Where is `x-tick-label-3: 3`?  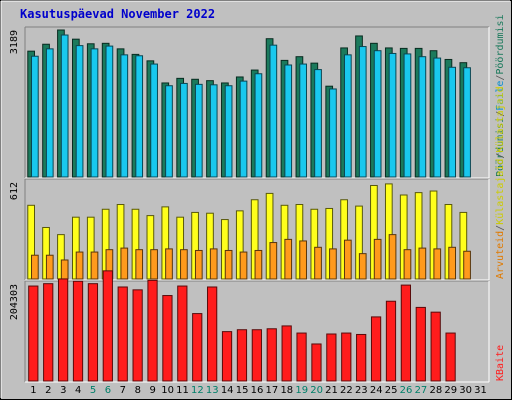 x-tick-label-3: 3 is located at coordinates (63, 390).